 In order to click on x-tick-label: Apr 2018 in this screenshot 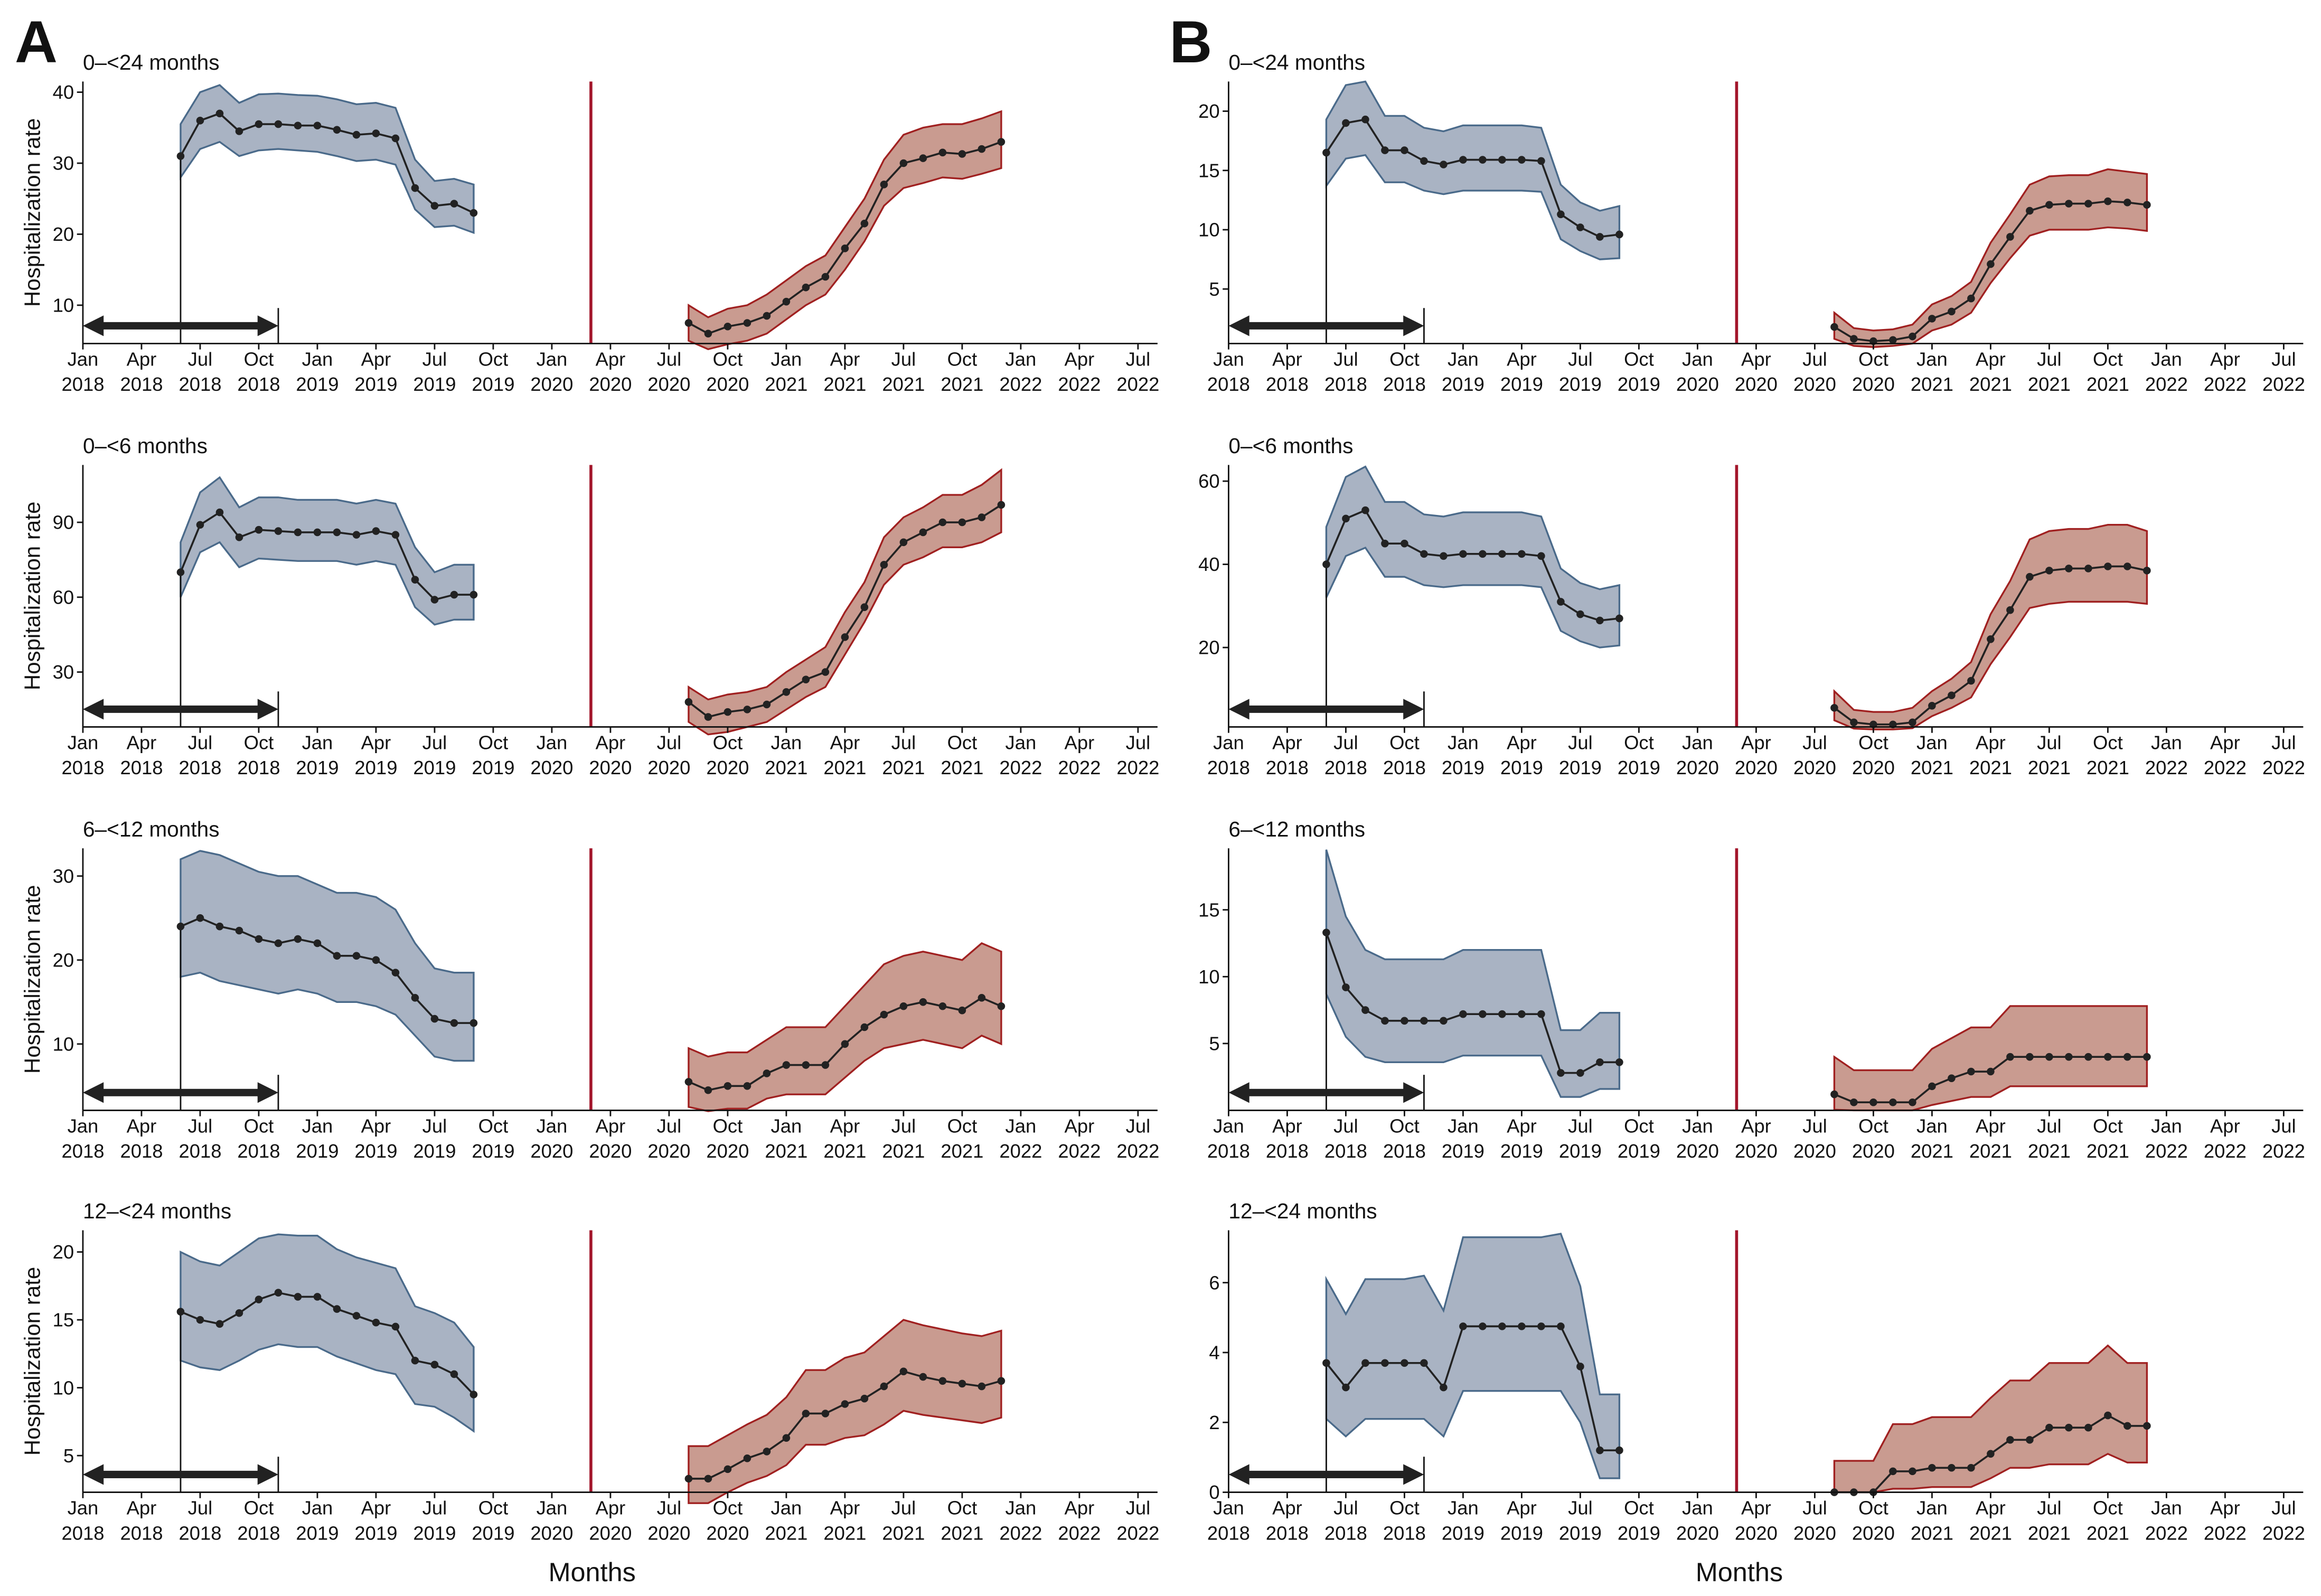, I will do `click(1287, 1520)`.